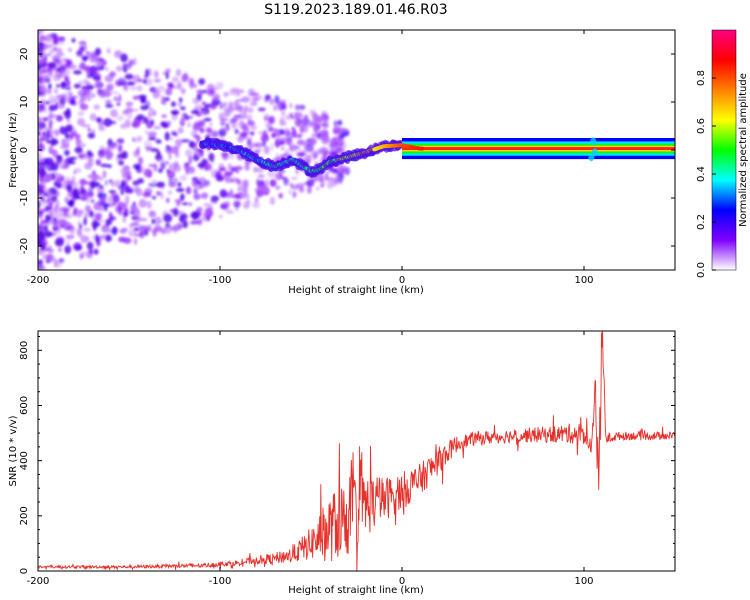 The width and height of the screenshot is (750, 600). I want to click on x-tick-label: 100, so click(583, 581).